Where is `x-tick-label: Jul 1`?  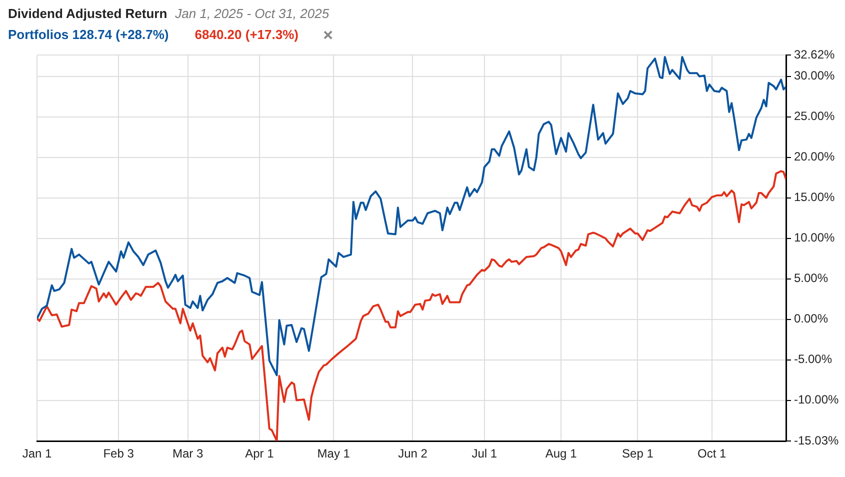
x-tick-label: Jul 1 is located at coordinates (485, 453).